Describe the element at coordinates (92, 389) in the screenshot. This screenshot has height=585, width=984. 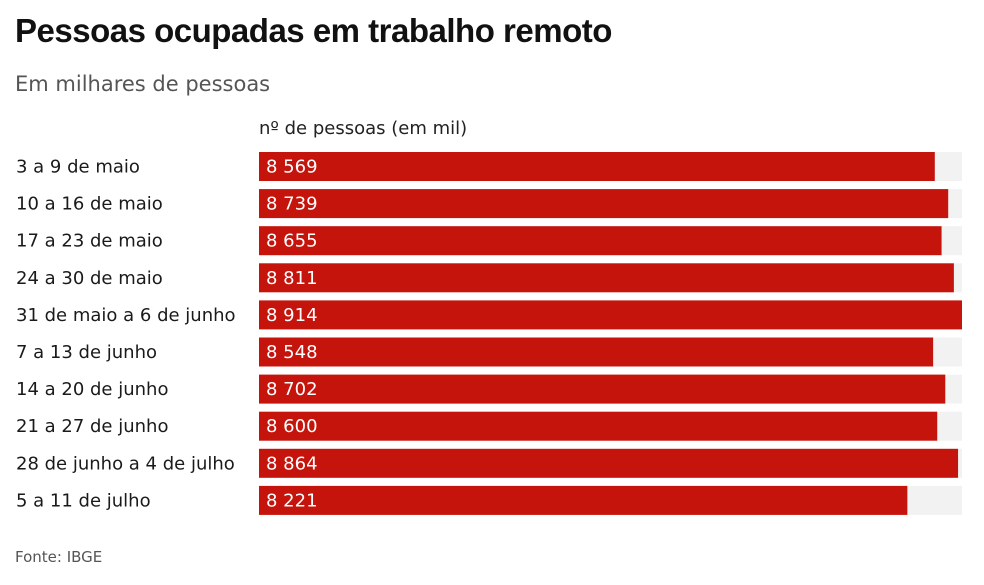
I see `category-label: 14 a 20 de junho` at that location.